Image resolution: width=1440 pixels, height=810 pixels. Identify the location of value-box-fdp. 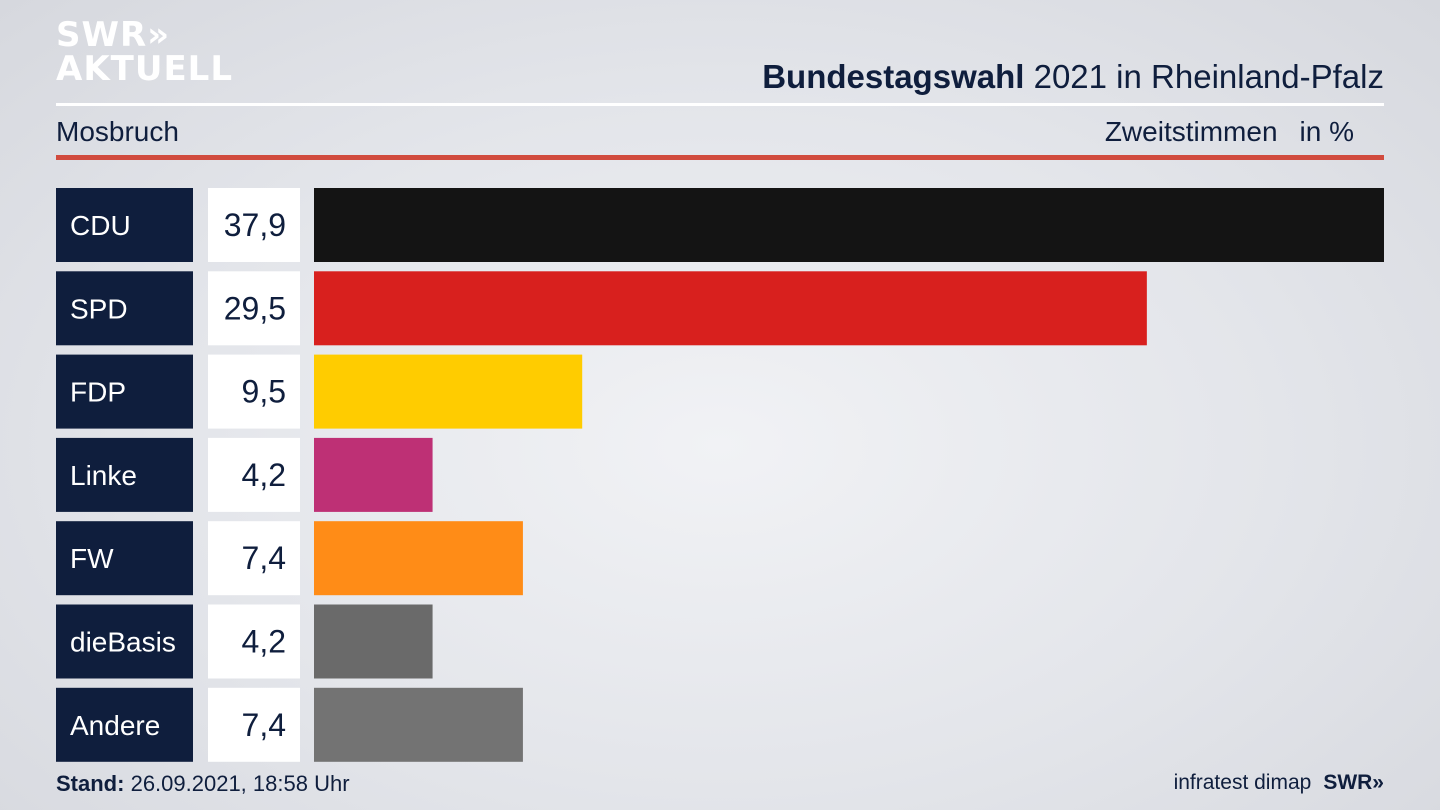
(254, 391).